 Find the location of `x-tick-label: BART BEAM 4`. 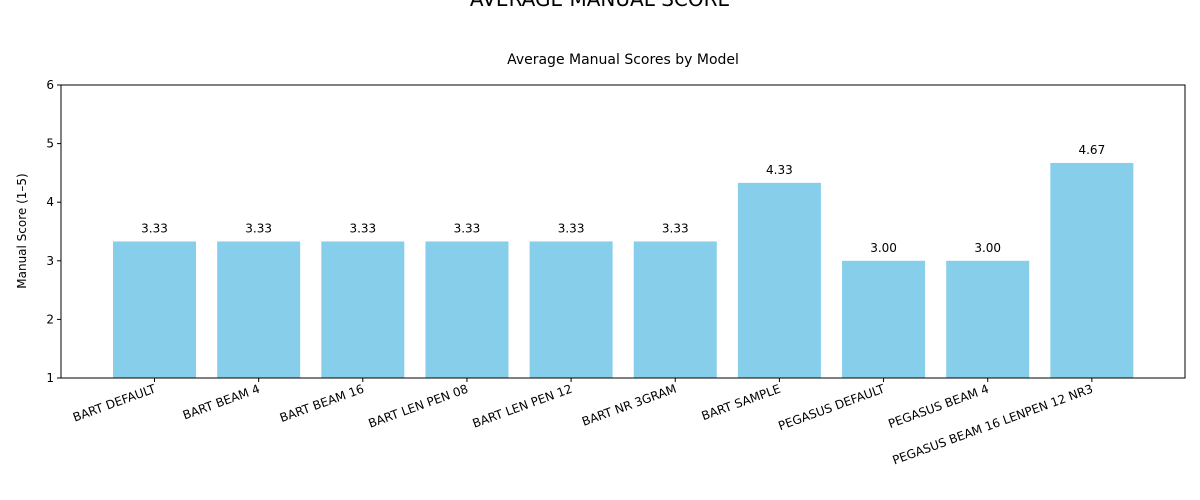

x-tick-label: BART BEAM 4 is located at coordinates (221, 402).